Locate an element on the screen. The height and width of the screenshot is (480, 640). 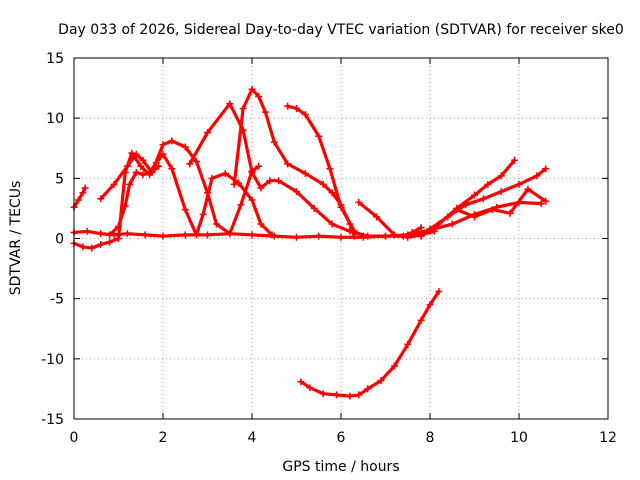
x-tick-label: 0 is located at coordinates (74, 438).